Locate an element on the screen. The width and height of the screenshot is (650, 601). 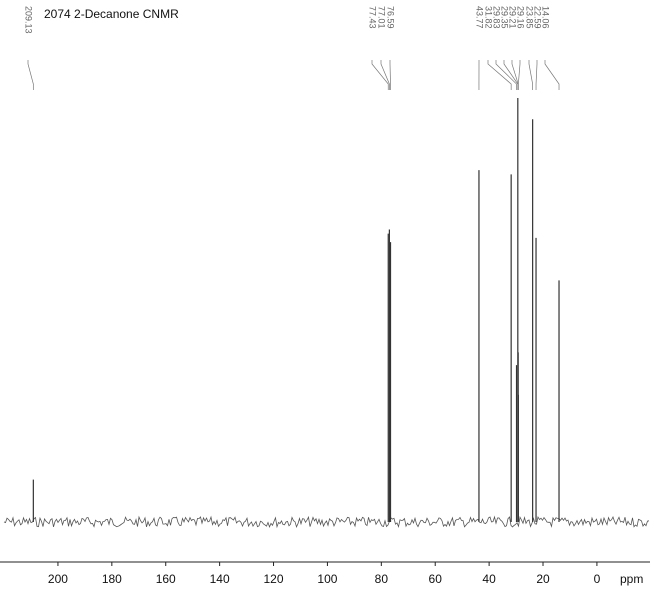
x-tick-label: 100 is located at coordinates (327, 579).